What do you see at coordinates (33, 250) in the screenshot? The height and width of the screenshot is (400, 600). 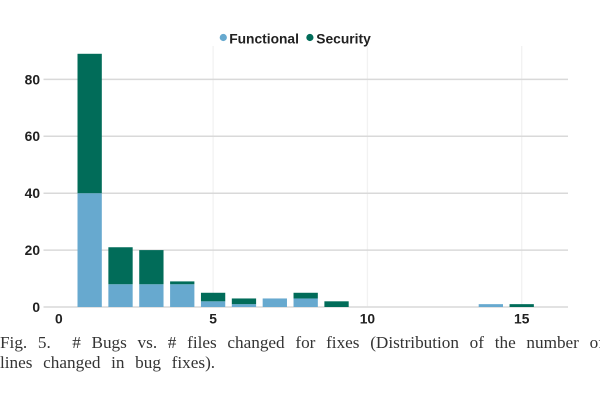 I see `svg-text: 20` at bounding box center [33, 250].